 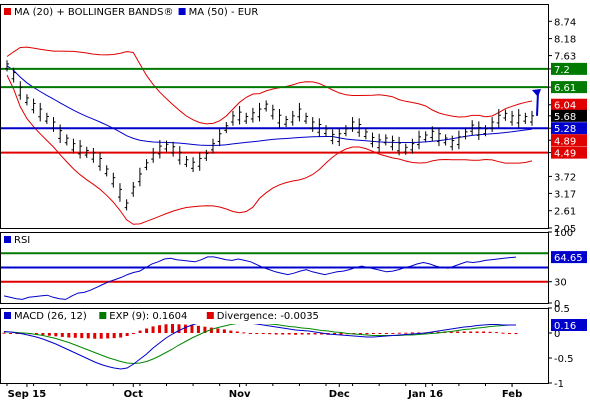 What do you see at coordinates (565, 177) in the screenshot?
I see `price-axis-tick-label-10: 3.72` at bounding box center [565, 177].